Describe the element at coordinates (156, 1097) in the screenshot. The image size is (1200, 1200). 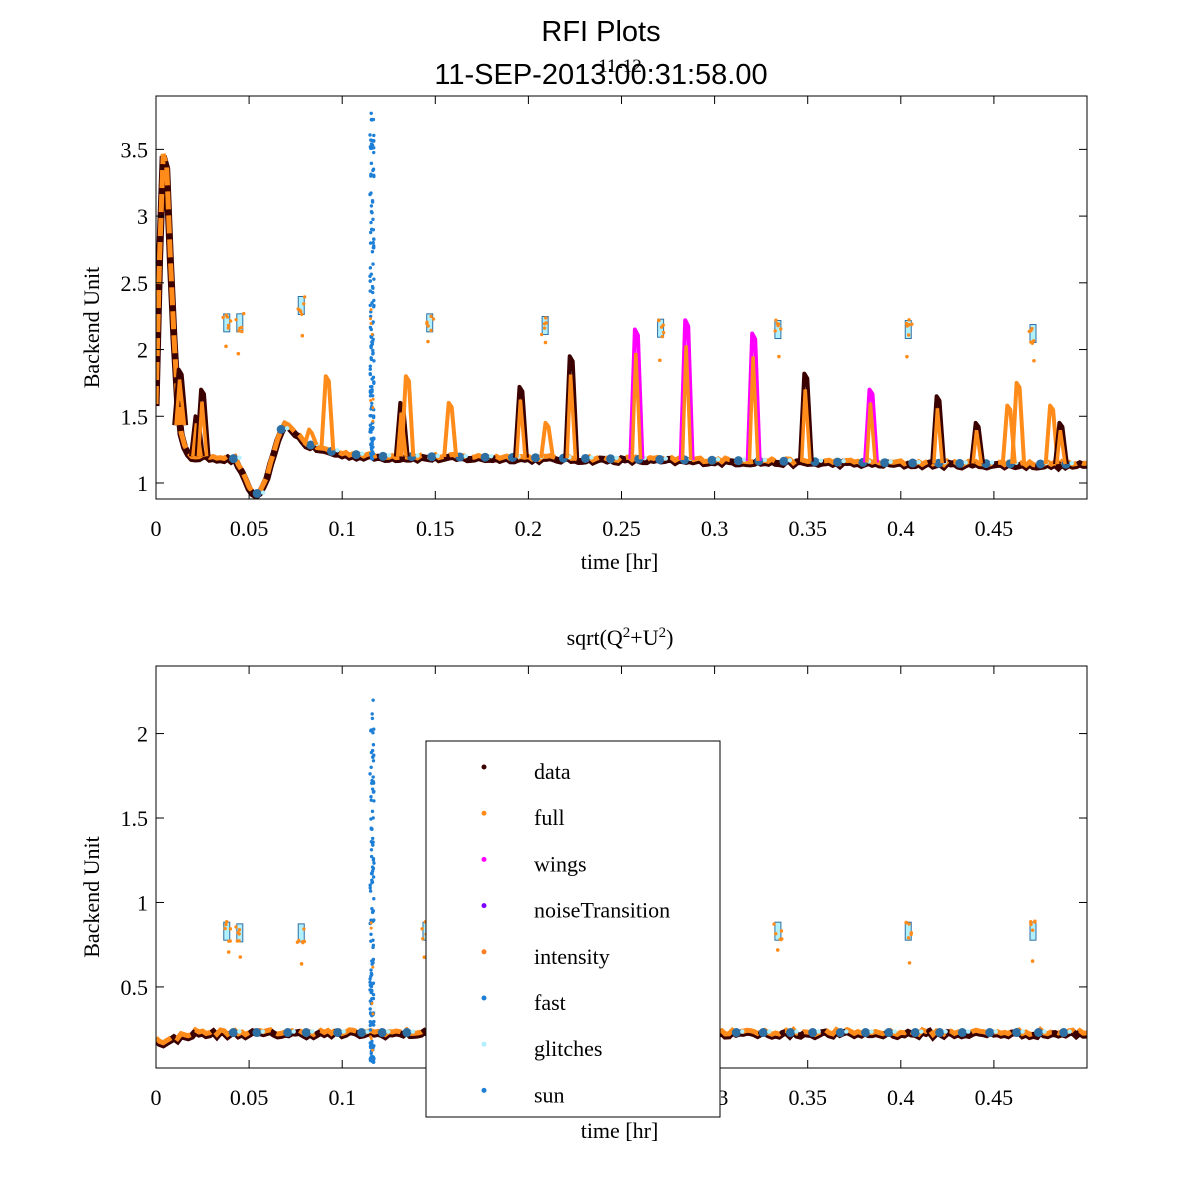
I see `bottom-xtick-label: 0` at that location.